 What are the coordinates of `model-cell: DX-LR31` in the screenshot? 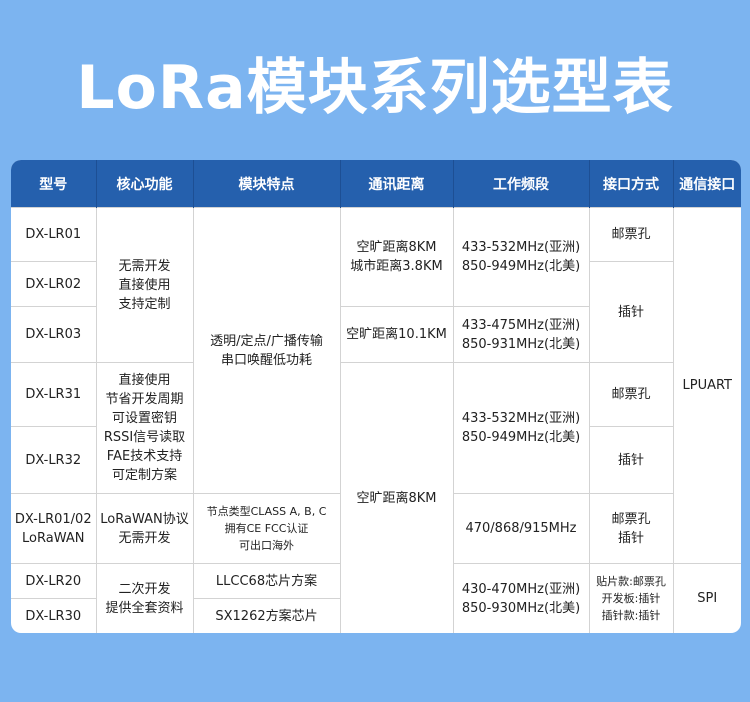 It's located at (54, 394).